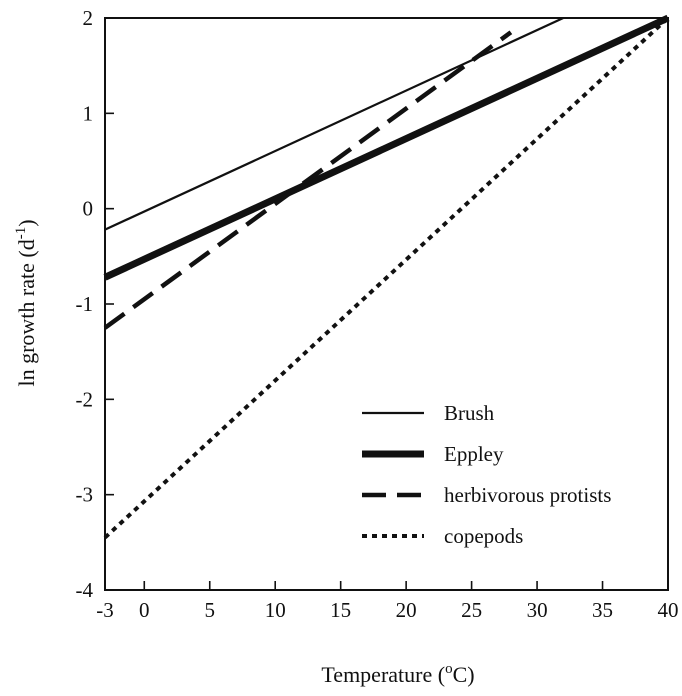 The image size is (682, 696). Describe the element at coordinates (383, 674) in the screenshot. I see `x-axis-label-main: Temperature (` at that location.